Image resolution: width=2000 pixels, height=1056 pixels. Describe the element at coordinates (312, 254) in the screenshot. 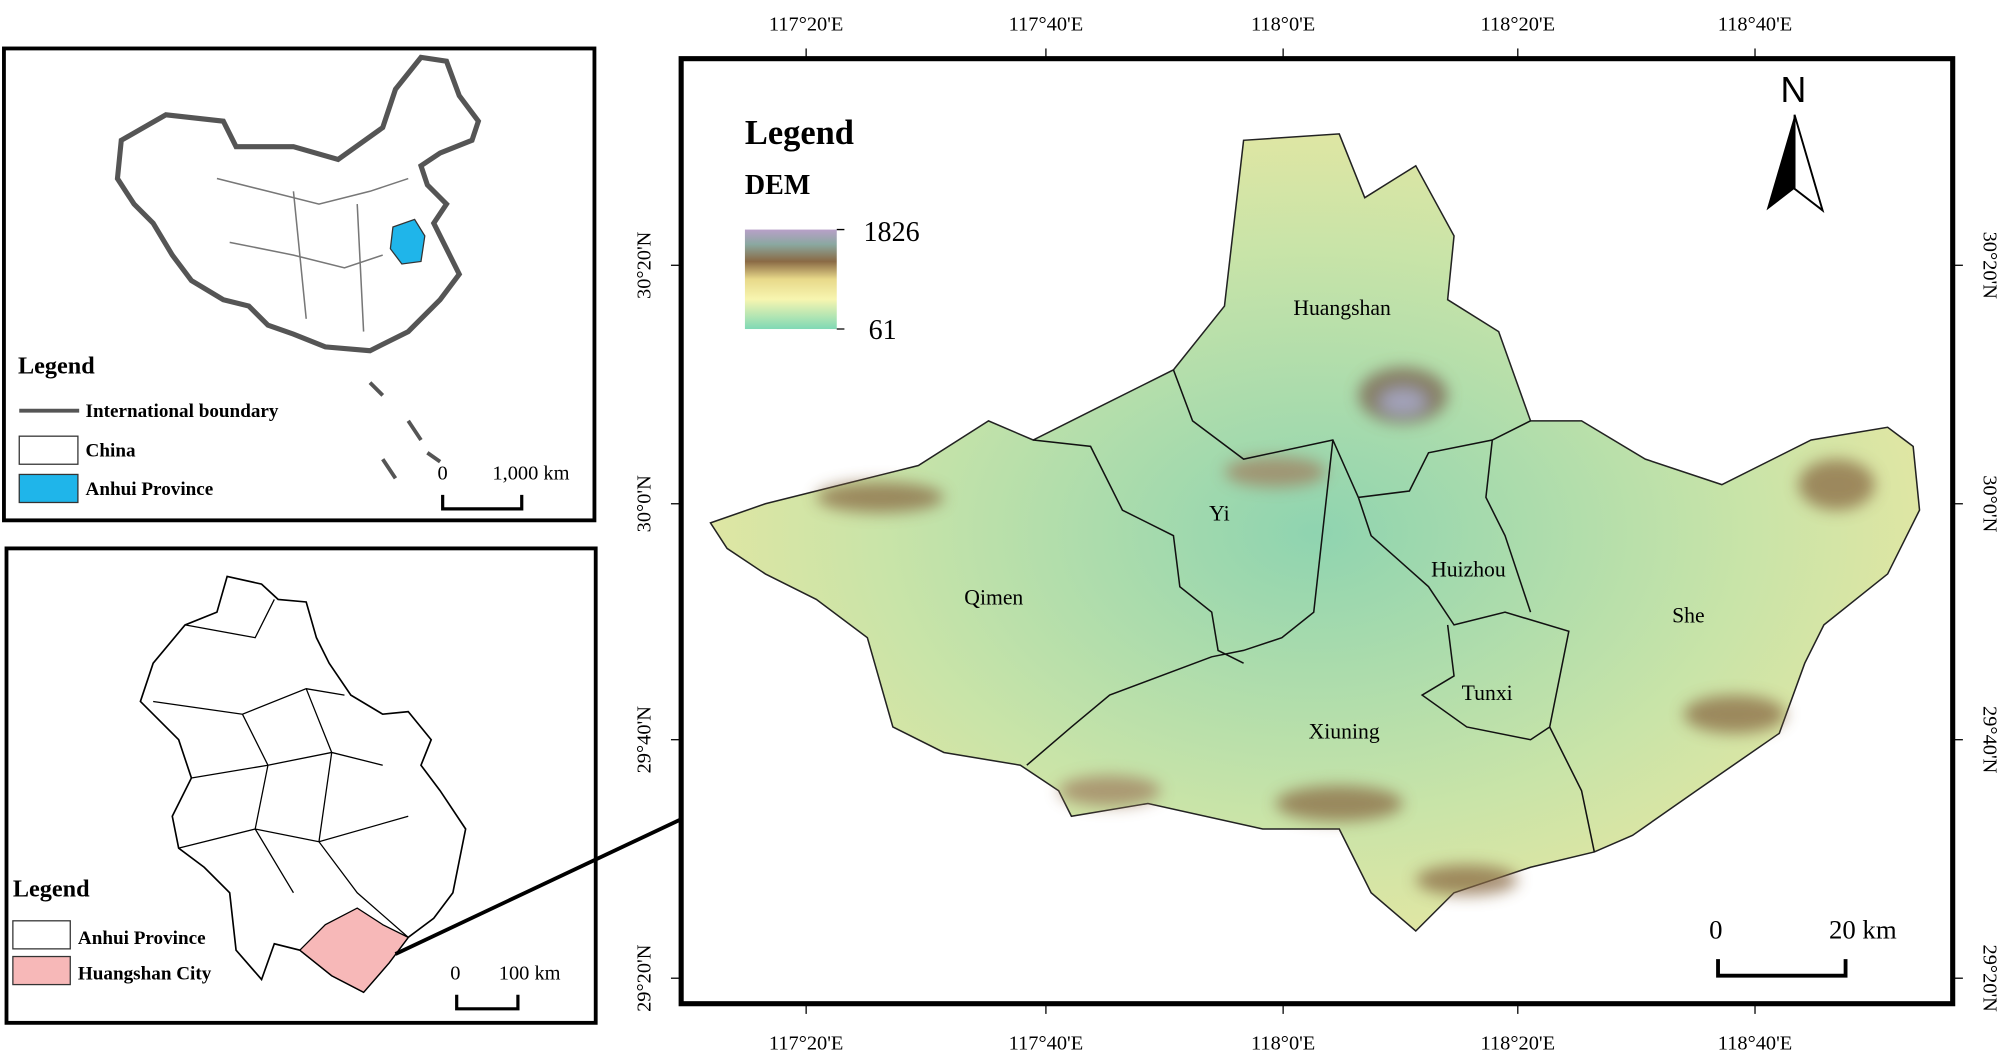

I see `province-boundaries` at that location.